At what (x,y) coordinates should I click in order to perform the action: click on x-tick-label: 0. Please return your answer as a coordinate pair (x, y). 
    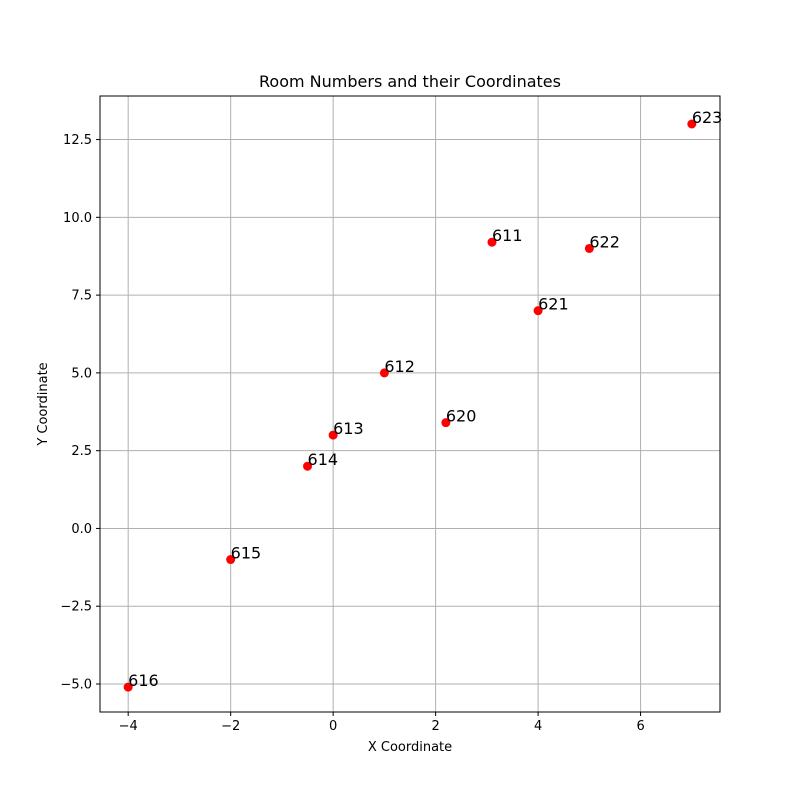
    Looking at the image, I should click on (333, 726).